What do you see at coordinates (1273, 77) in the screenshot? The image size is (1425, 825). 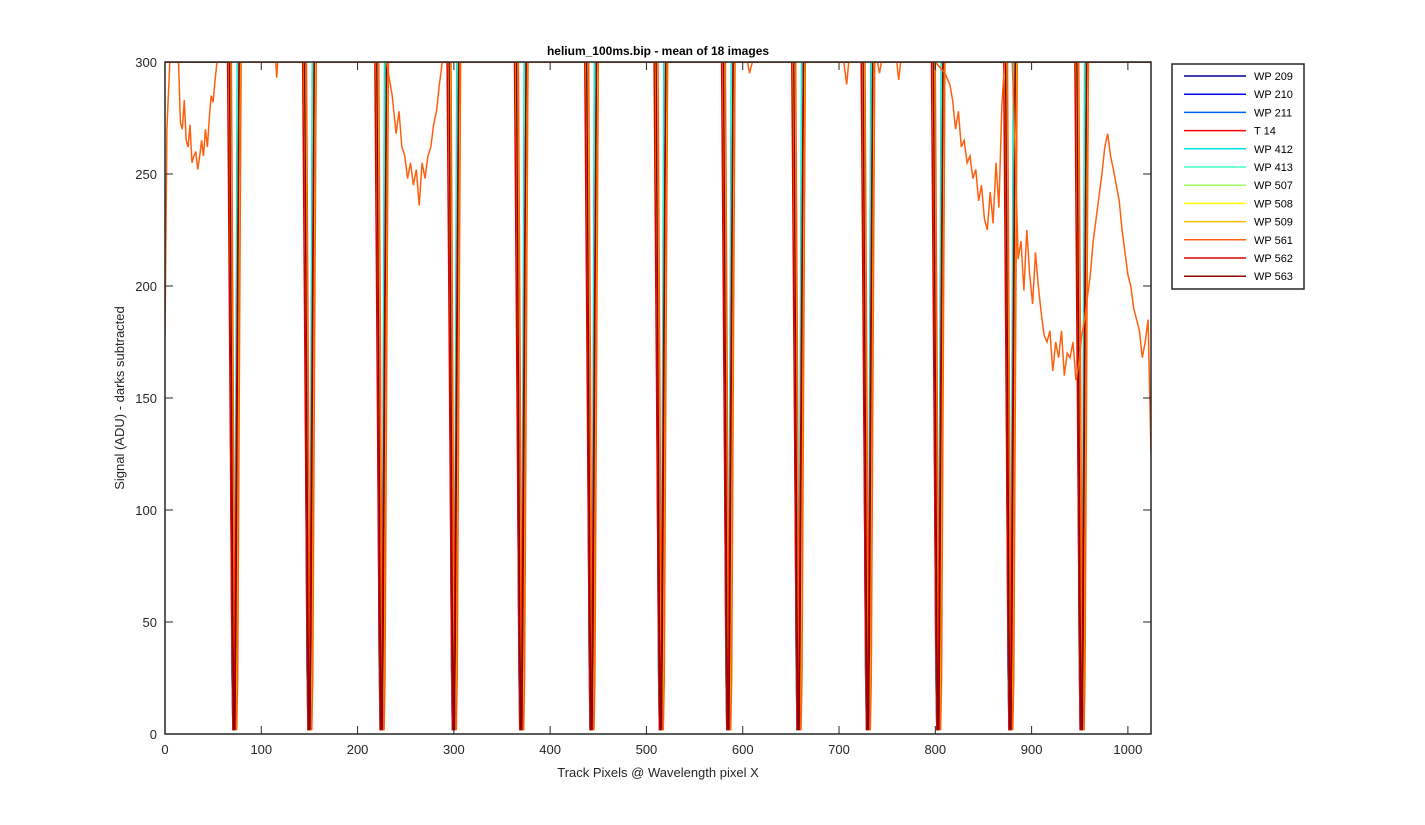 I see `legend-entry-wp-209: WP 209` at bounding box center [1273, 77].